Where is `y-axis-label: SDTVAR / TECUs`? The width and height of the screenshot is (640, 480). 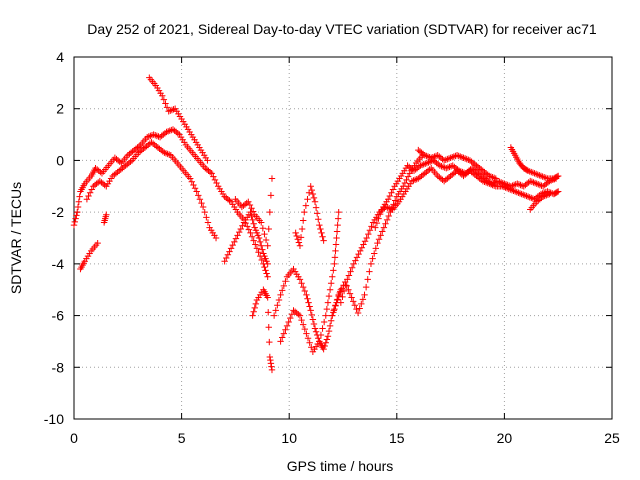 y-axis-label: SDTVAR / TECUs is located at coordinates (16, 238).